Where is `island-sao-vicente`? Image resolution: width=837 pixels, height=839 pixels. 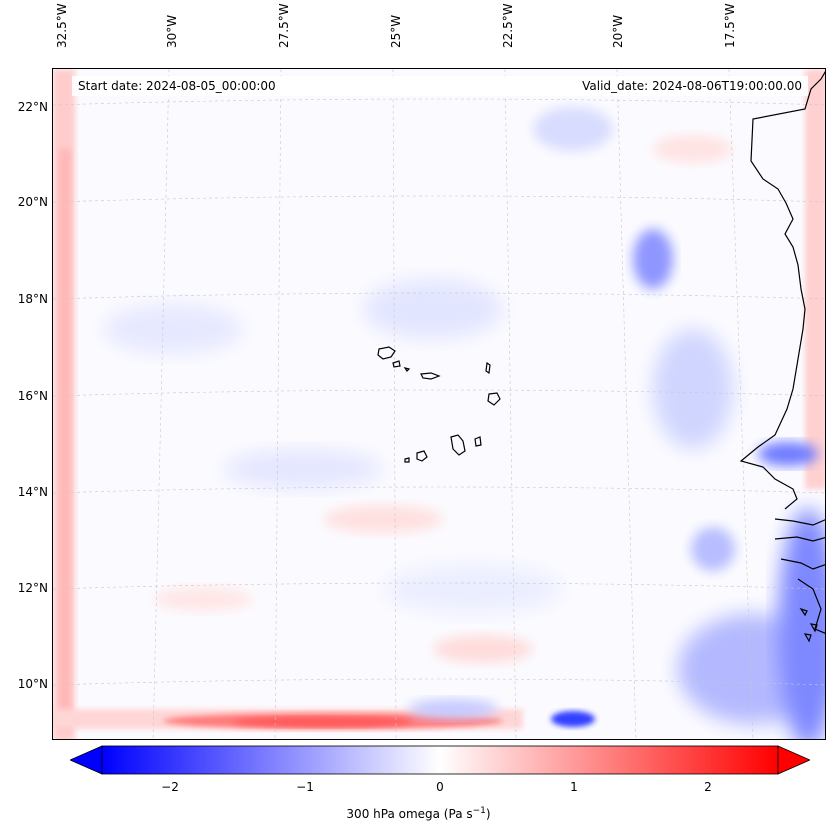
island-sao-vicente is located at coordinates (396, 364).